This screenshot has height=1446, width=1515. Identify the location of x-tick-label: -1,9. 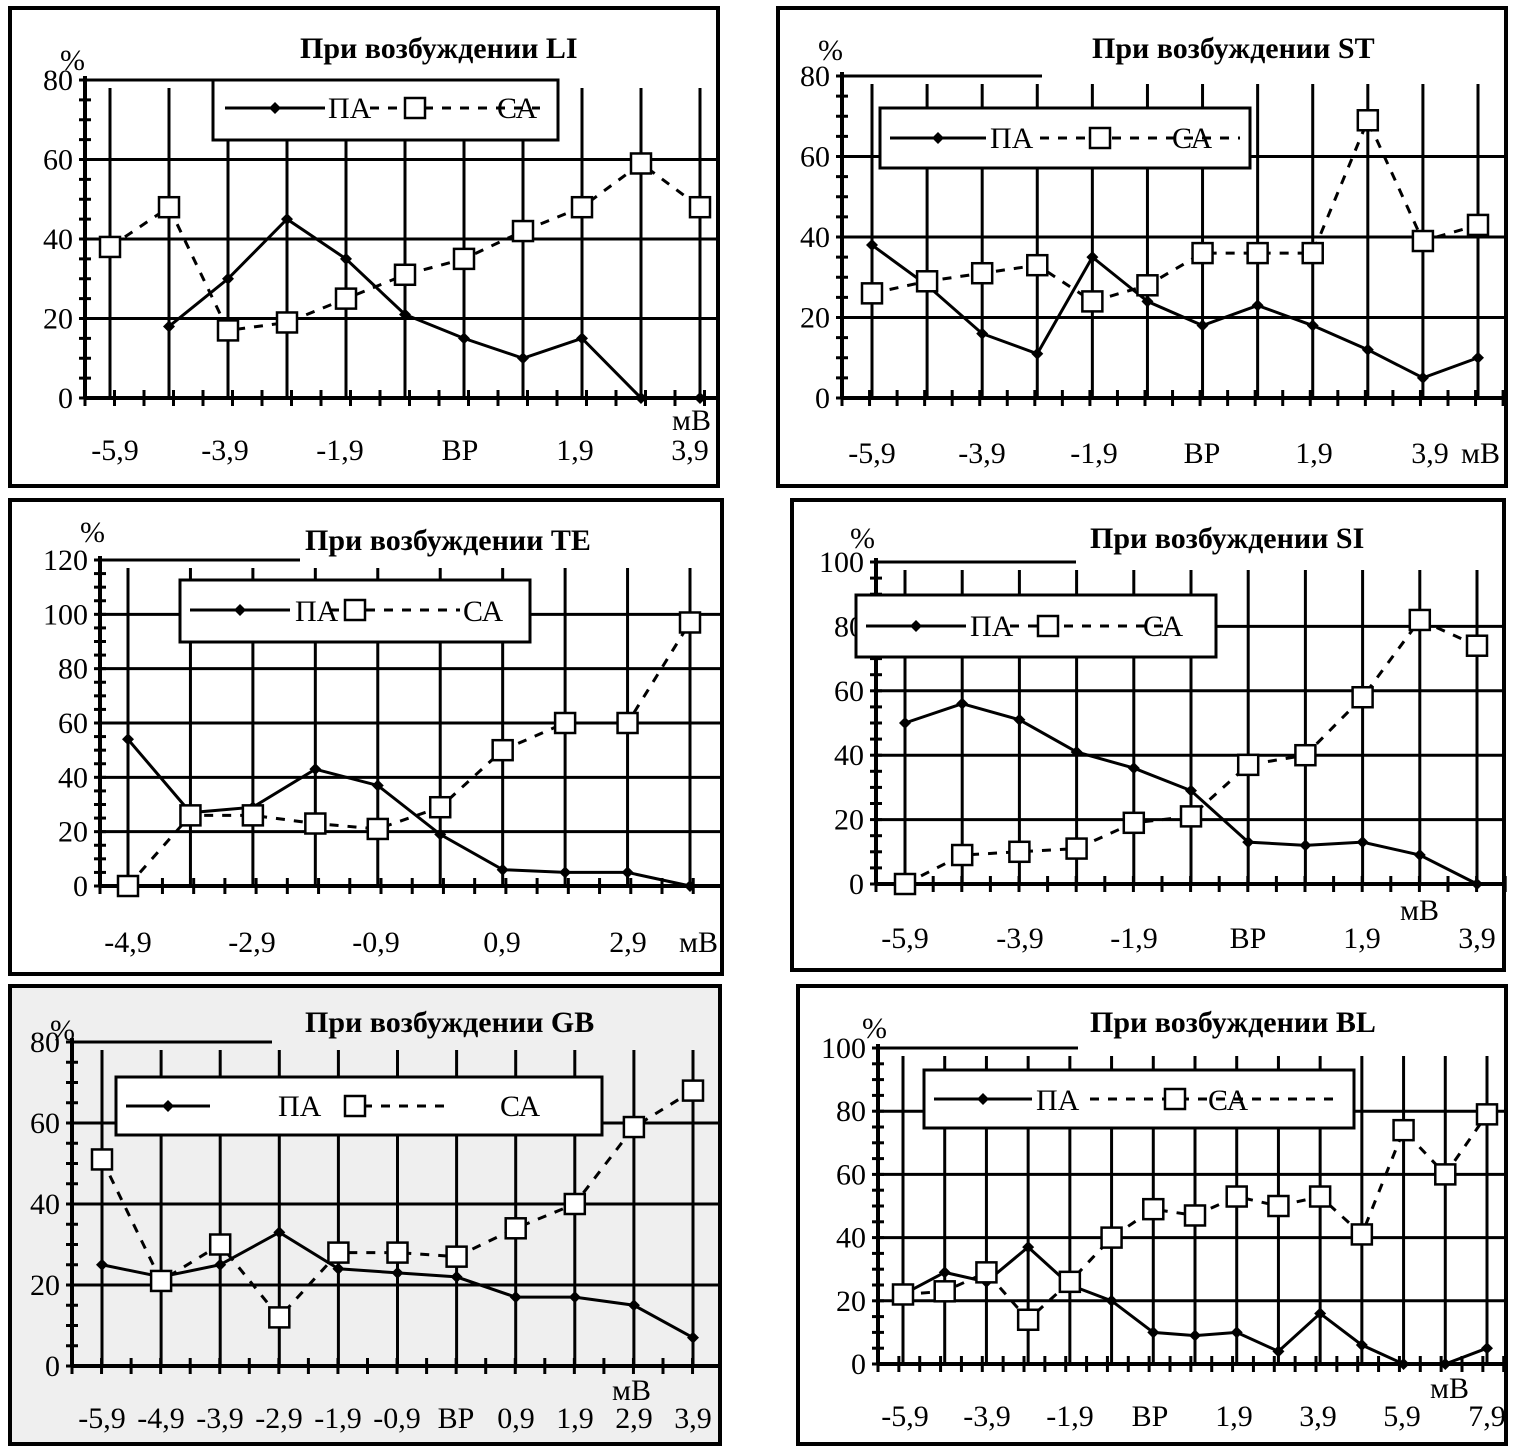
(1094, 453).